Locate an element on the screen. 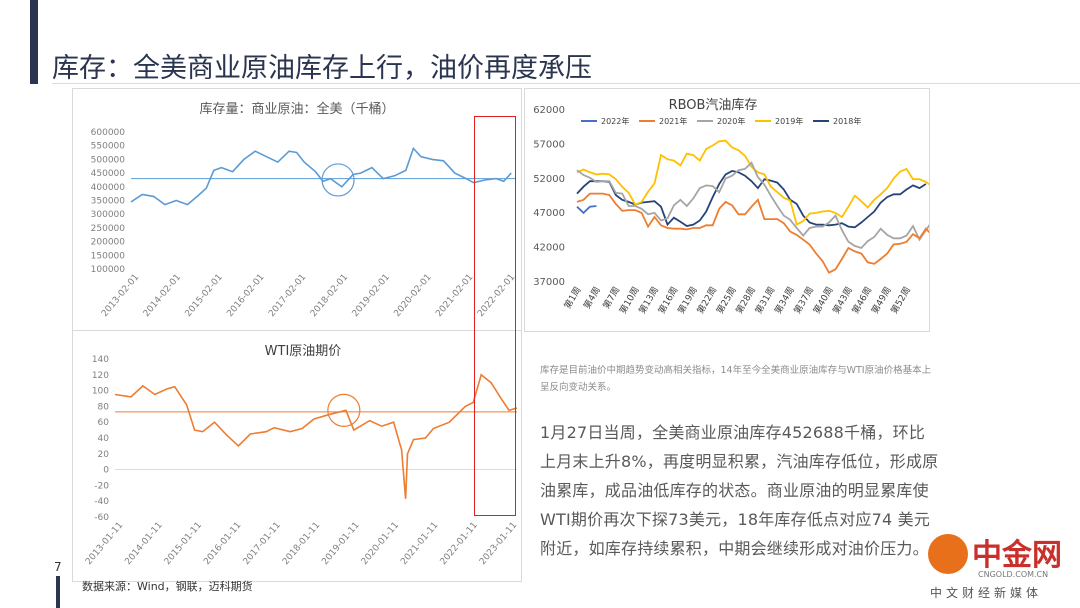 This screenshot has height=608, width=1080. logo-name: 中金网 is located at coordinates (1017, 555).